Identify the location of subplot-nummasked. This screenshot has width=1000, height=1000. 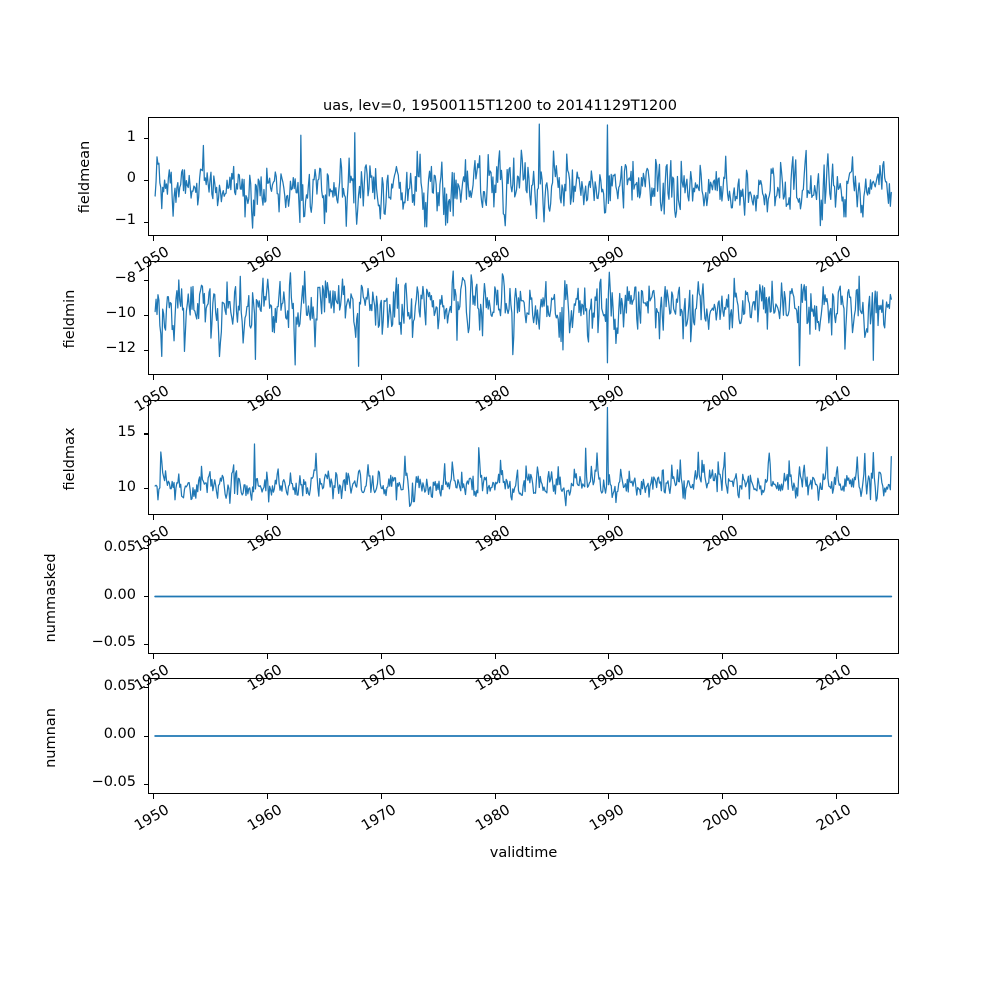
(523, 596).